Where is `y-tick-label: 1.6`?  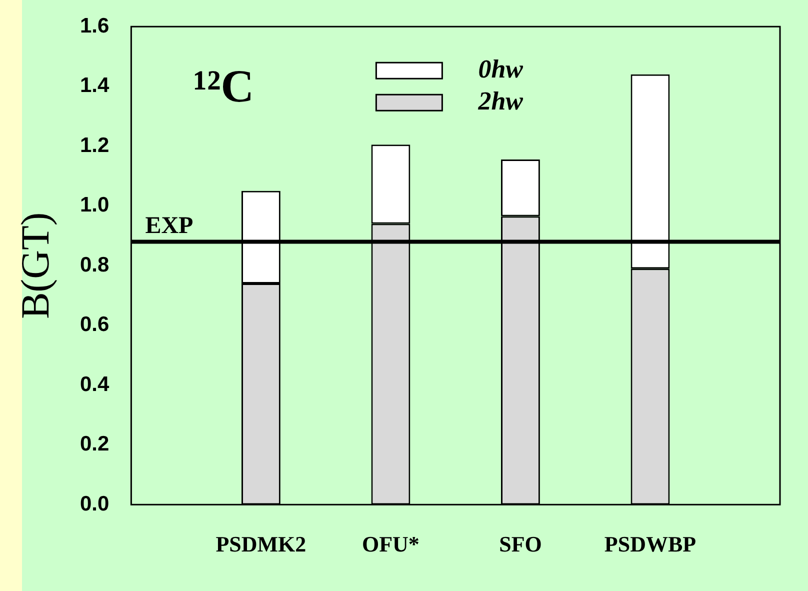 y-tick-label: 1.6 is located at coordinates (95, 26).